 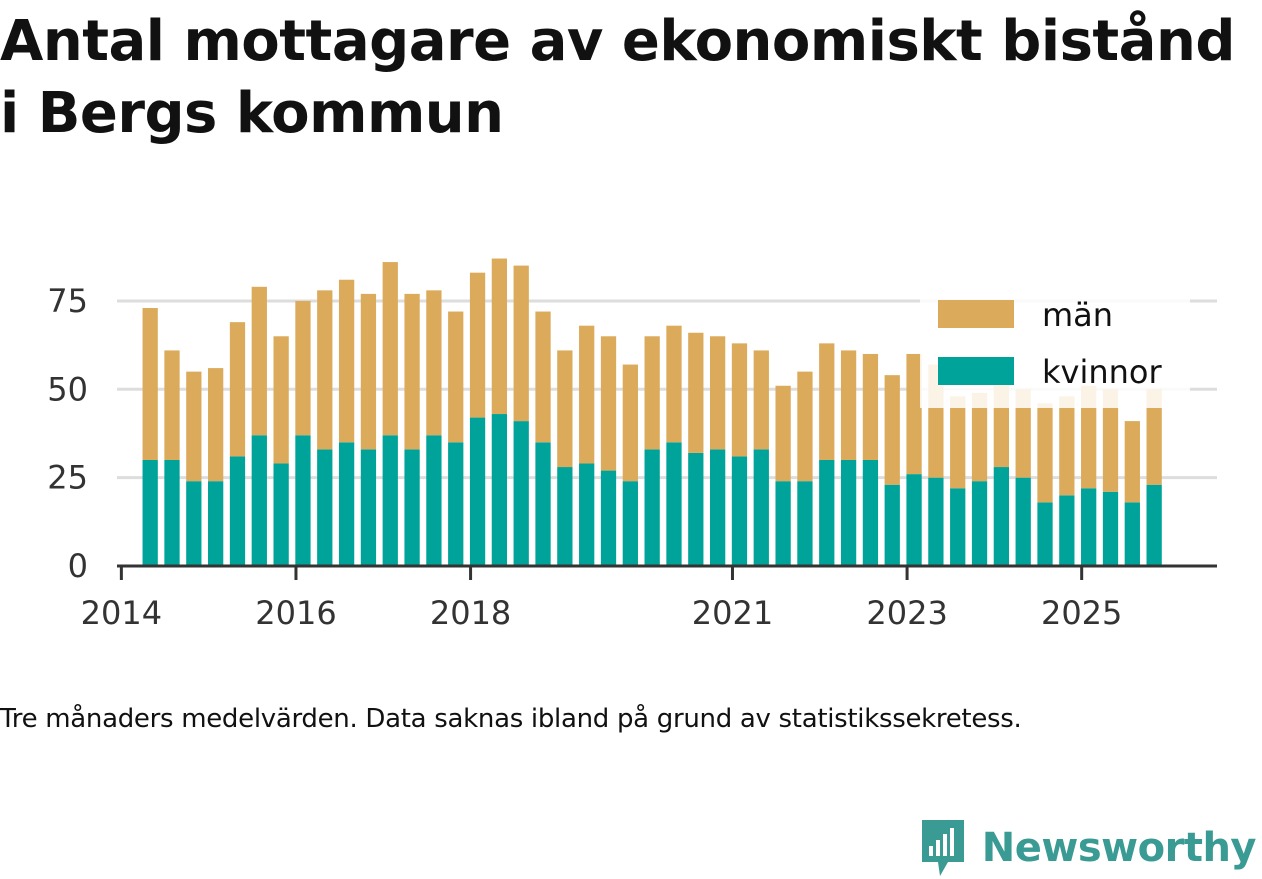 I want to click on x-axis-ticks: 2014 2016 2018 2021 2023 2025, so click(x=601, y=599).